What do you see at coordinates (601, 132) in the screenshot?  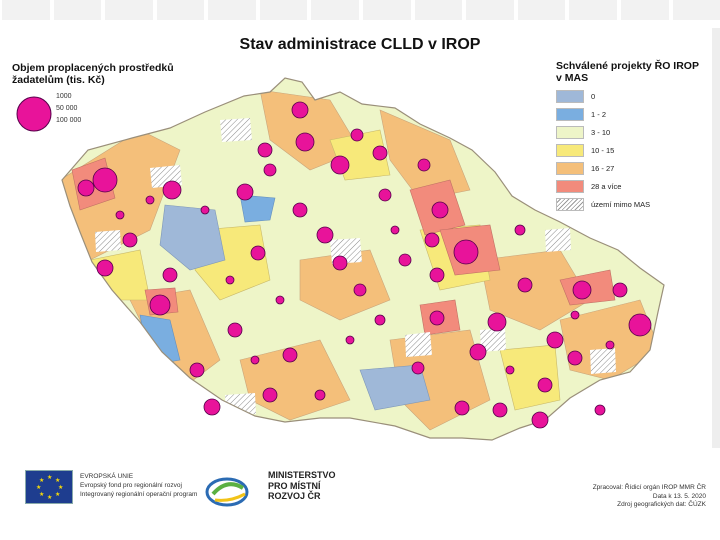 I see `legend-label: 3 - 10` at bounding box center [601, 132].